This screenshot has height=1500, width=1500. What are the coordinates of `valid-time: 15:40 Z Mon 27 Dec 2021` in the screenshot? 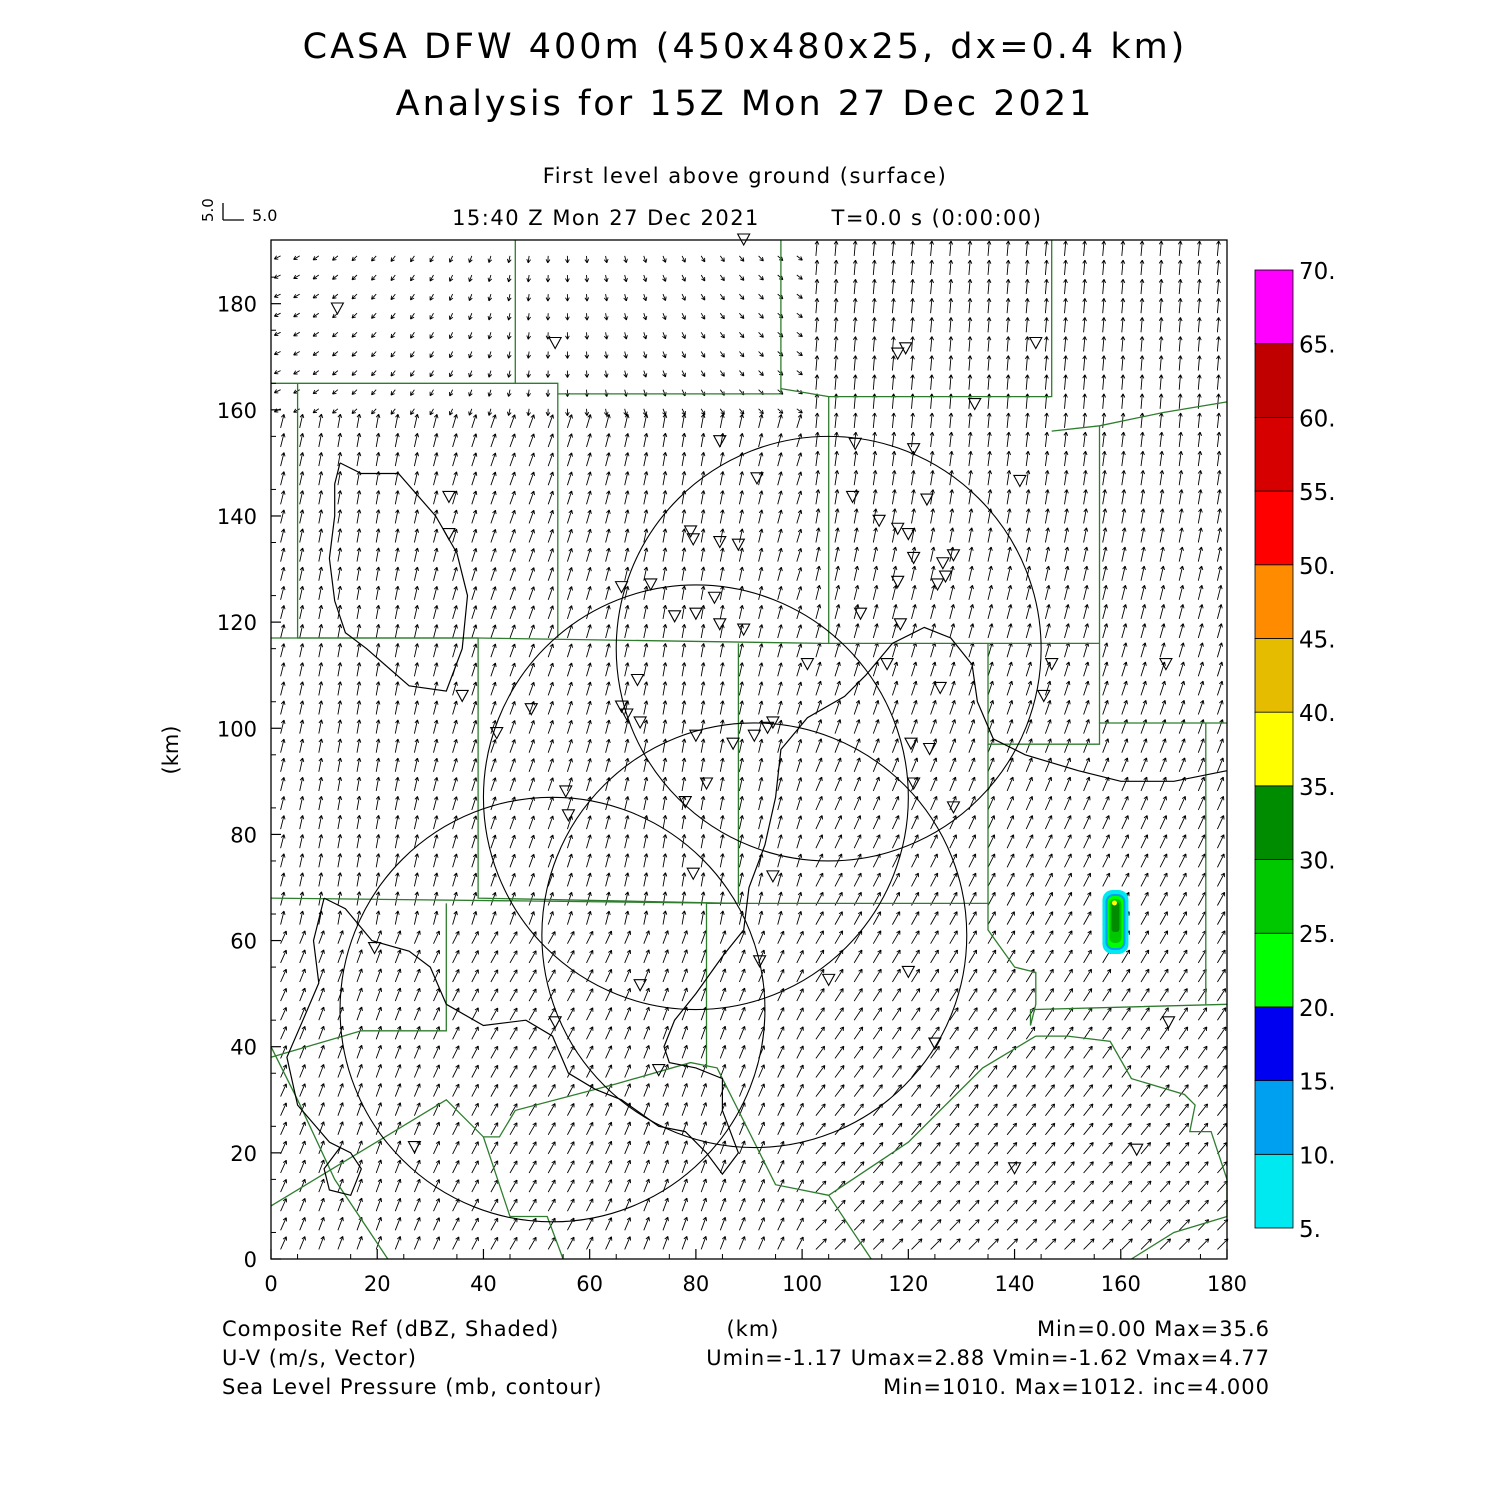 It's located at (606, 218).